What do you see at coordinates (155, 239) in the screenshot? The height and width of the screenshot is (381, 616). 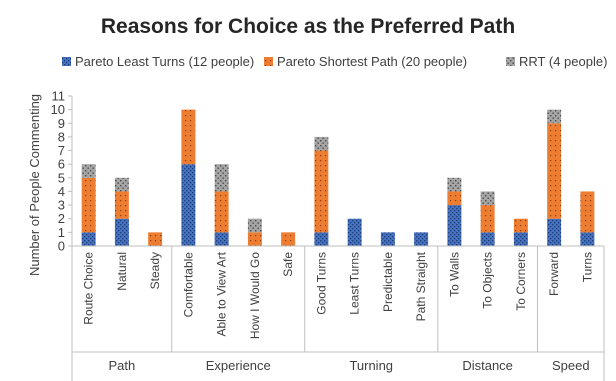 I see `bar-steady-pareto-shortest-path-20-people` at bounding box center [155, 239].